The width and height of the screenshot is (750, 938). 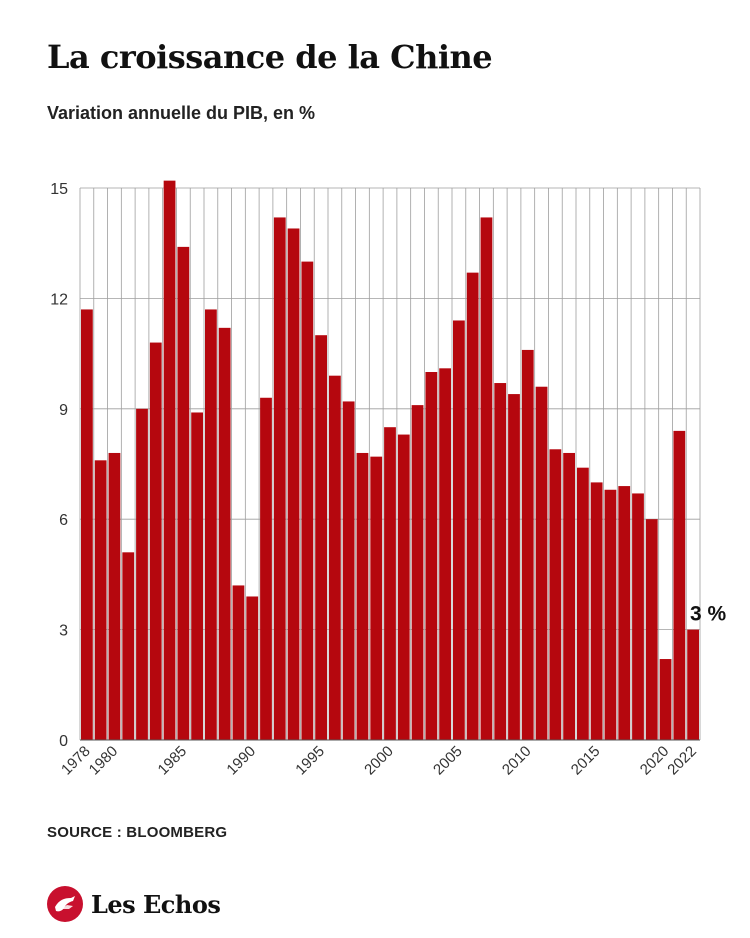 What do you see at coordinates (59, 189) in the screenshot?
I see `y-tick-label: 15` at bounding box center [59, 189].